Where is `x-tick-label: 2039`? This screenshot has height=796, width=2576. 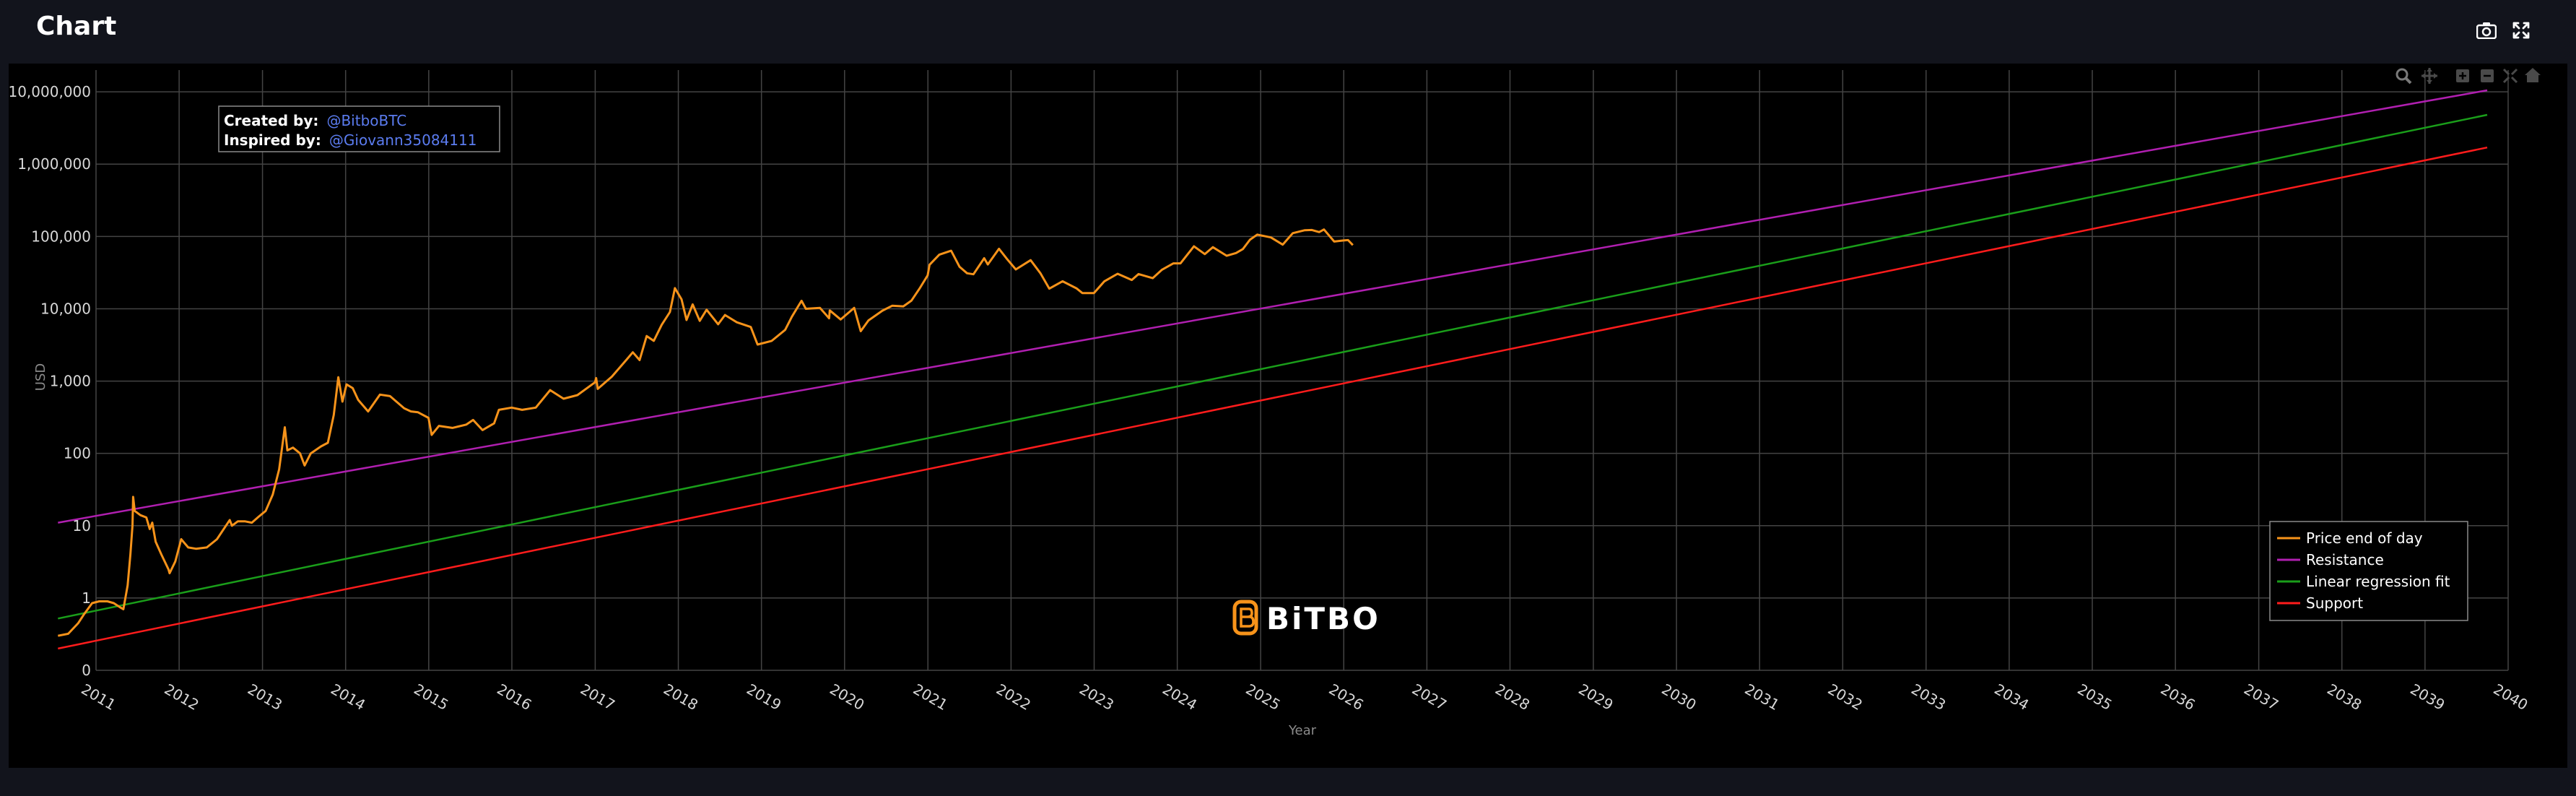 x-tick-label: 2039 is located at coordinates (2427, 697).